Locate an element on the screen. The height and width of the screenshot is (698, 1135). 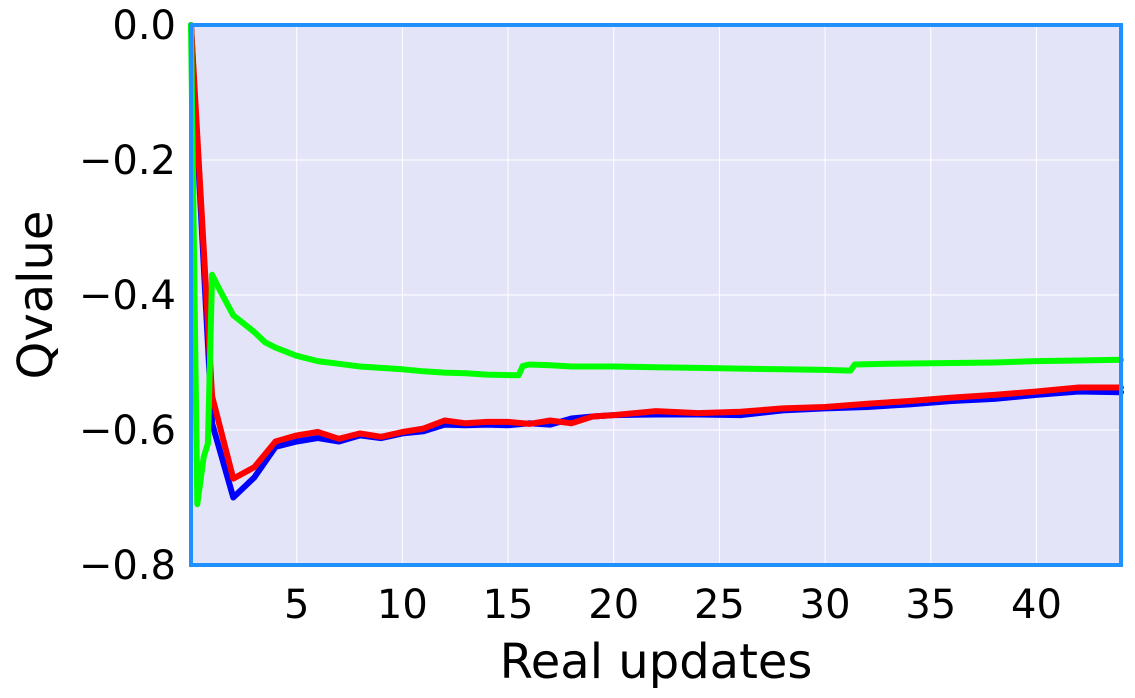
y-tick-label-2: −0.4 is located at coordinates (127, 296).